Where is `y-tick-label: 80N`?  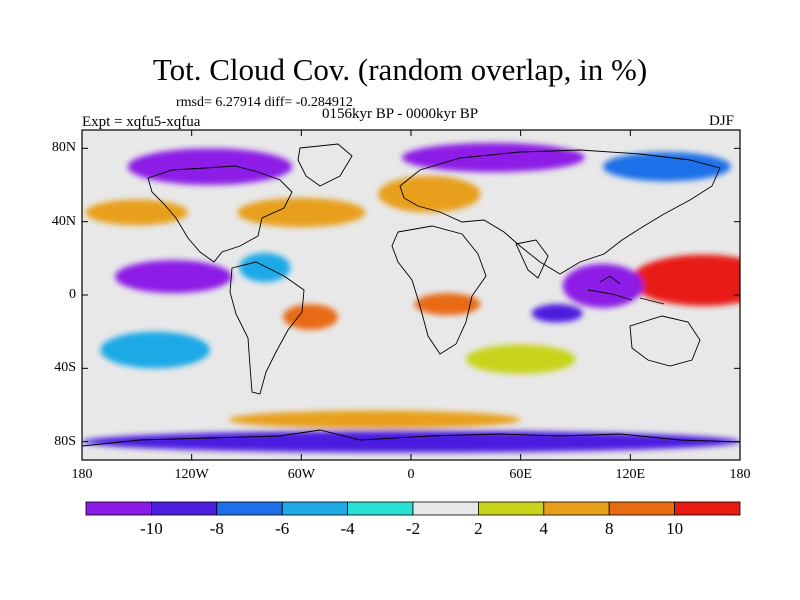 y-tick-label: 80N is located at coordinates (63, 148).